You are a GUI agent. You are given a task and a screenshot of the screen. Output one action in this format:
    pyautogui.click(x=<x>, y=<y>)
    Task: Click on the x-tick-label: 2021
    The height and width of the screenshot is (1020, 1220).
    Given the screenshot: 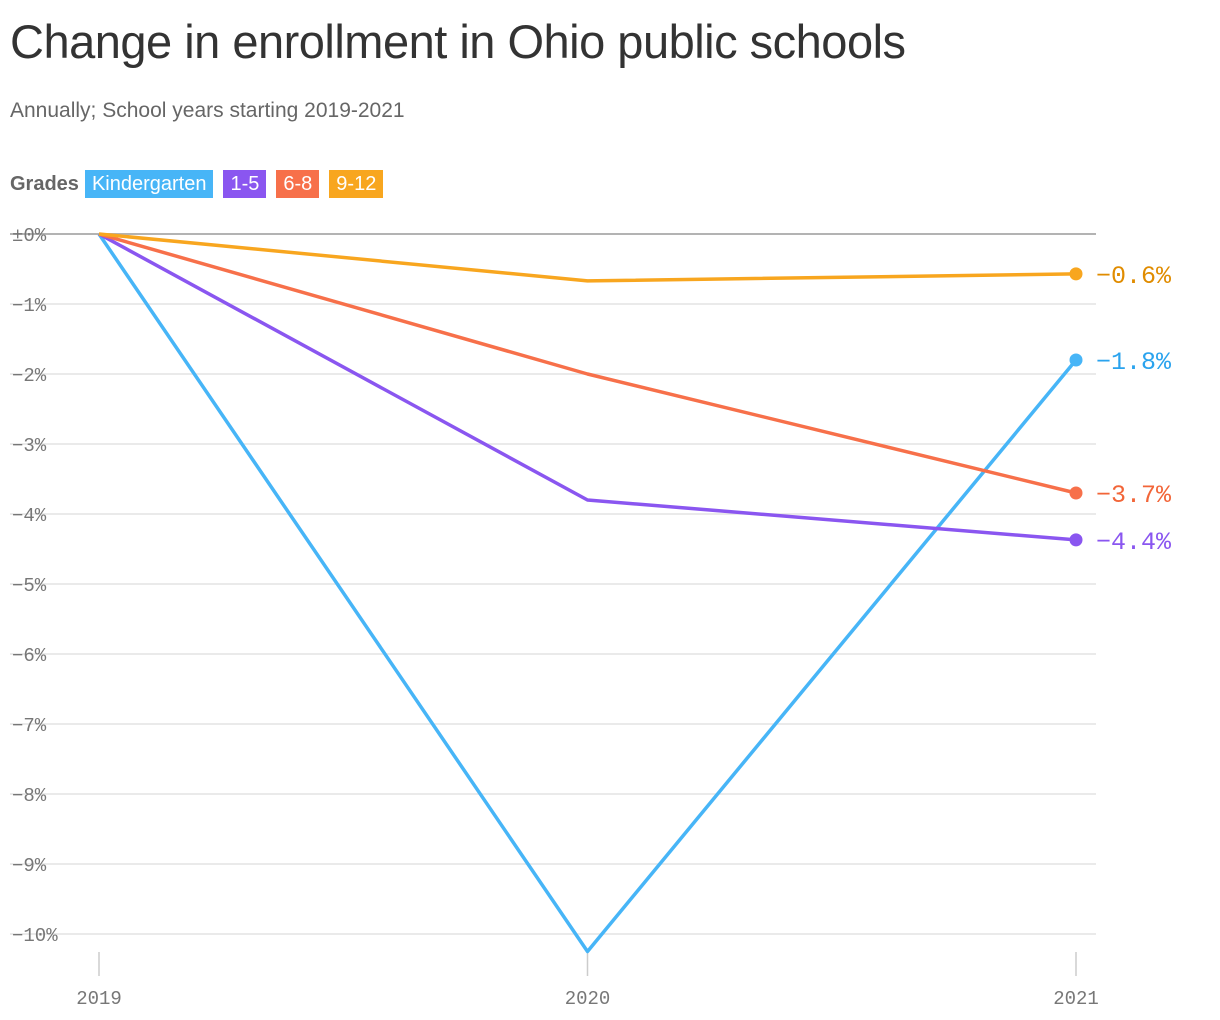 What is the action you would take?
    pyautogui.click(x=1076, y=999)
    